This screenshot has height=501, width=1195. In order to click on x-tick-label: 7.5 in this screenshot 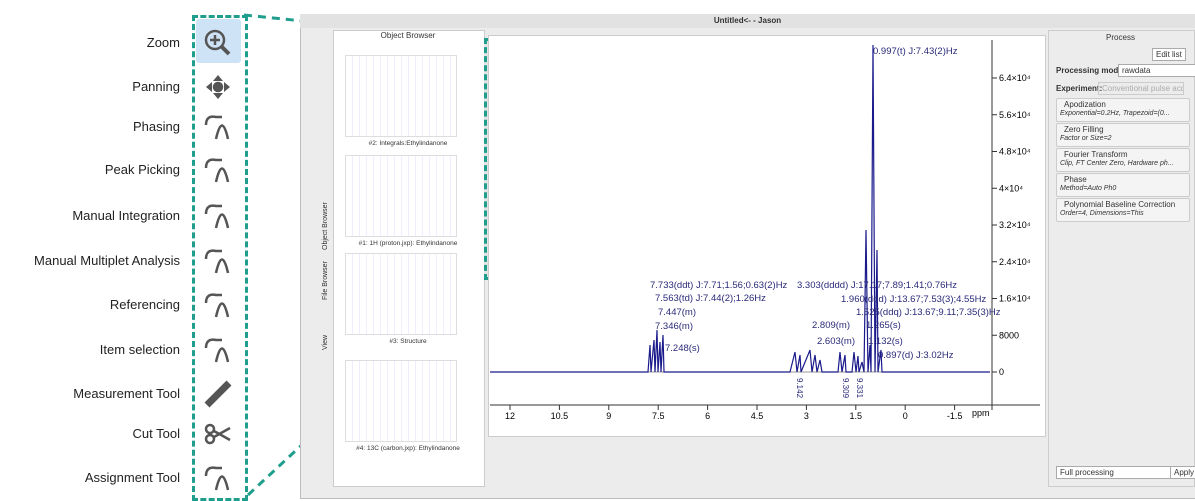, I will do `click(658, 416)`.